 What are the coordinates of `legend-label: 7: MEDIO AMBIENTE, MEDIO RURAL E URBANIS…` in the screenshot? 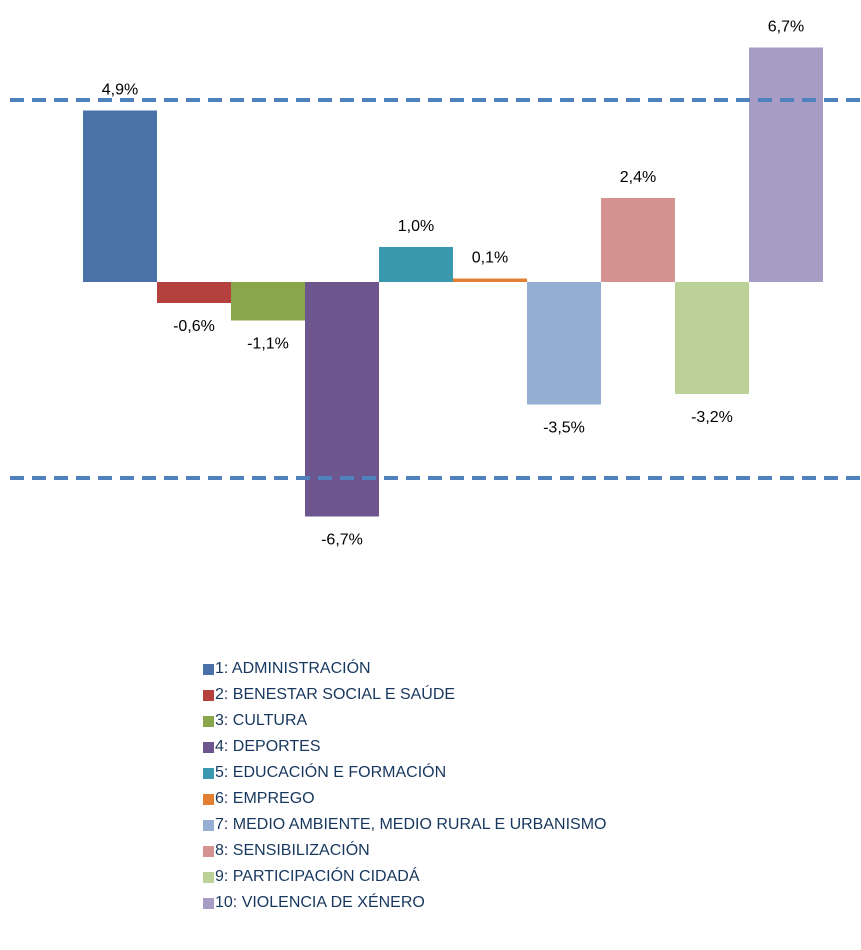 It's located at (410, 824).